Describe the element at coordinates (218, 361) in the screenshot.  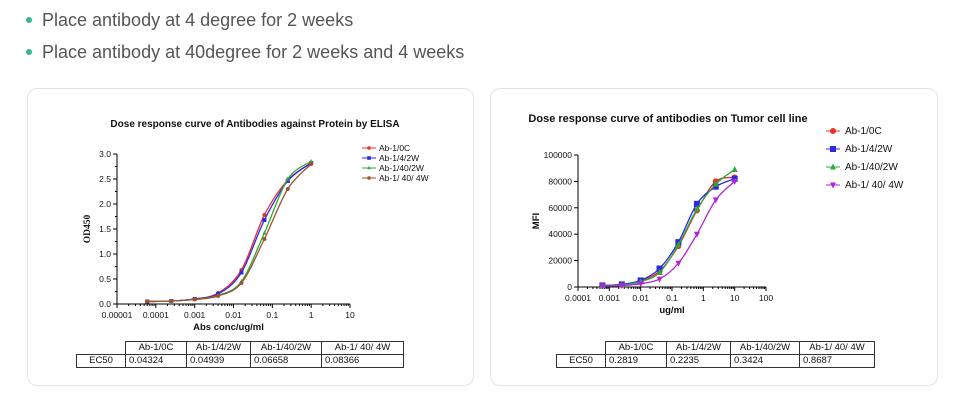
I see `table-cell: 0.04939` at that location.